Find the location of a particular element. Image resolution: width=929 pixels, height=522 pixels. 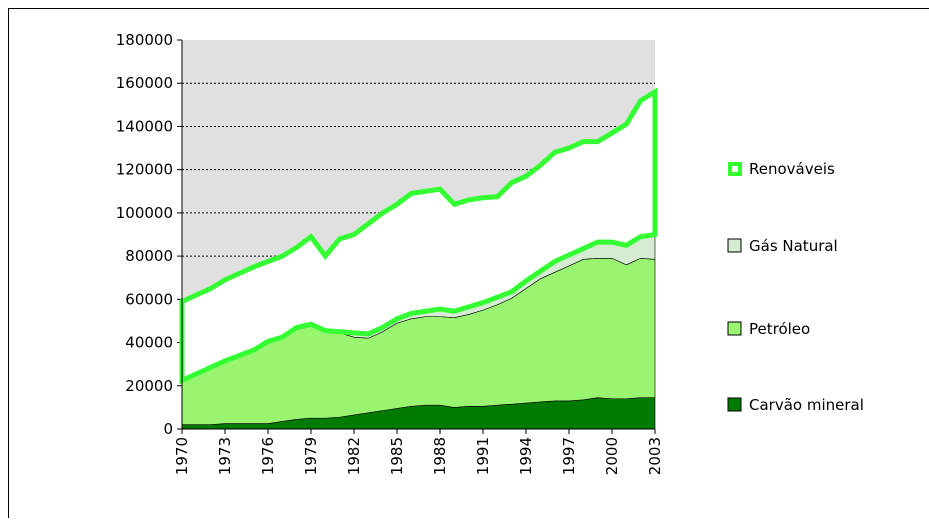

x-tick-label: 1988 is located at coordinates (440, 456).